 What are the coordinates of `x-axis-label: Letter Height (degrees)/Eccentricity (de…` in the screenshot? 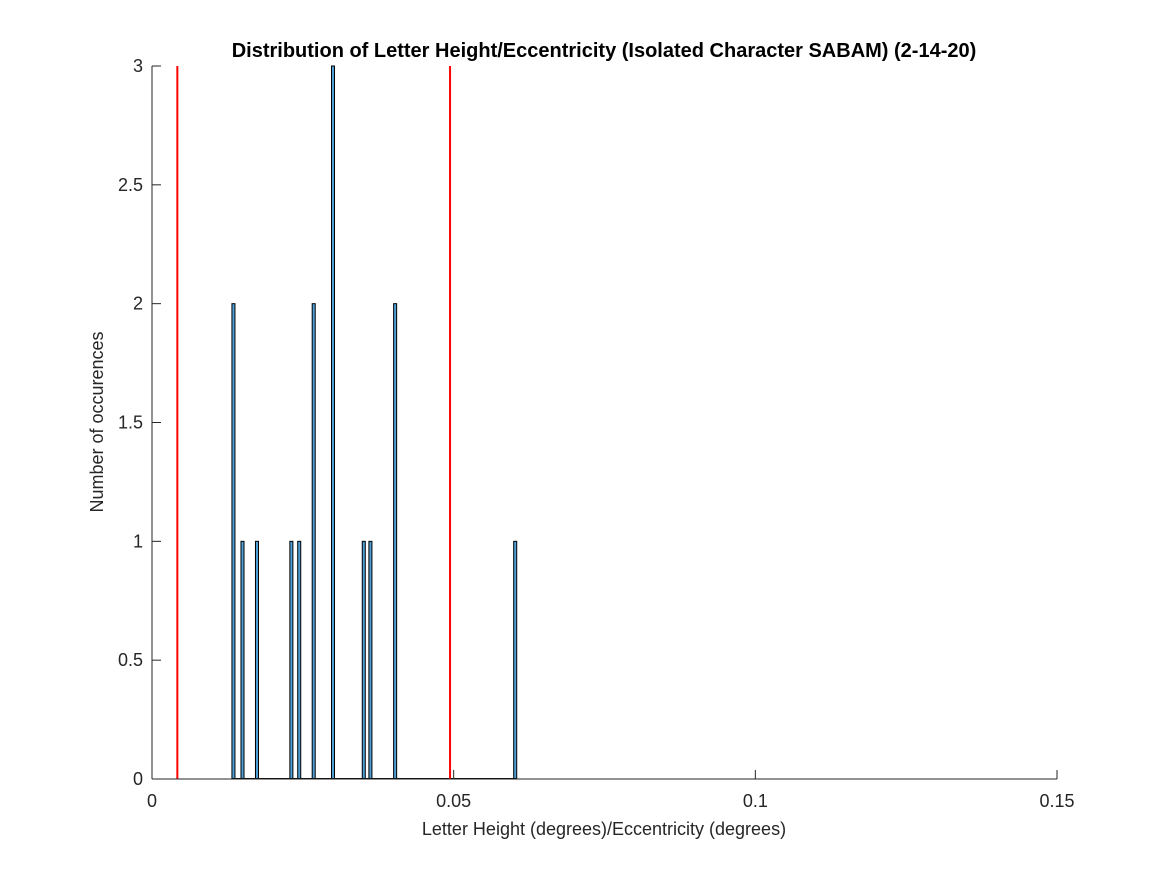 It's located at (604, 829).